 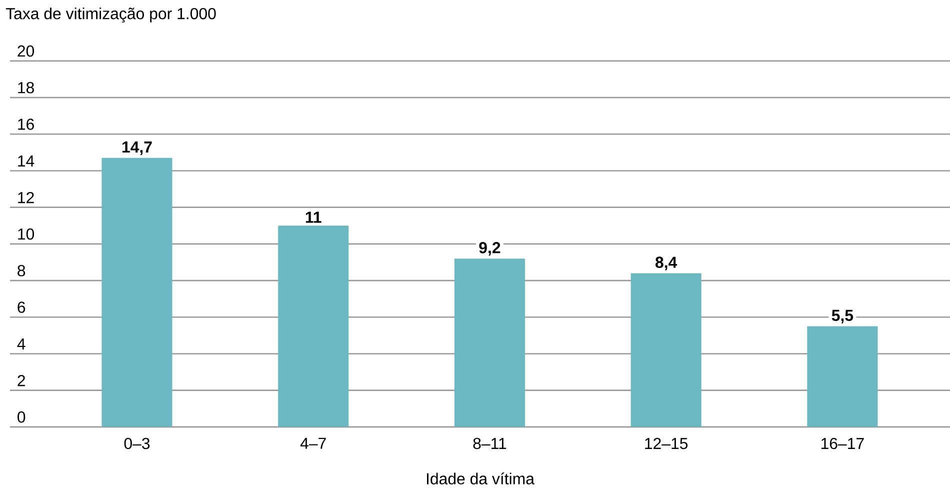 I want to click on x-tick-label: 0–3, so click(x=137, y=444).